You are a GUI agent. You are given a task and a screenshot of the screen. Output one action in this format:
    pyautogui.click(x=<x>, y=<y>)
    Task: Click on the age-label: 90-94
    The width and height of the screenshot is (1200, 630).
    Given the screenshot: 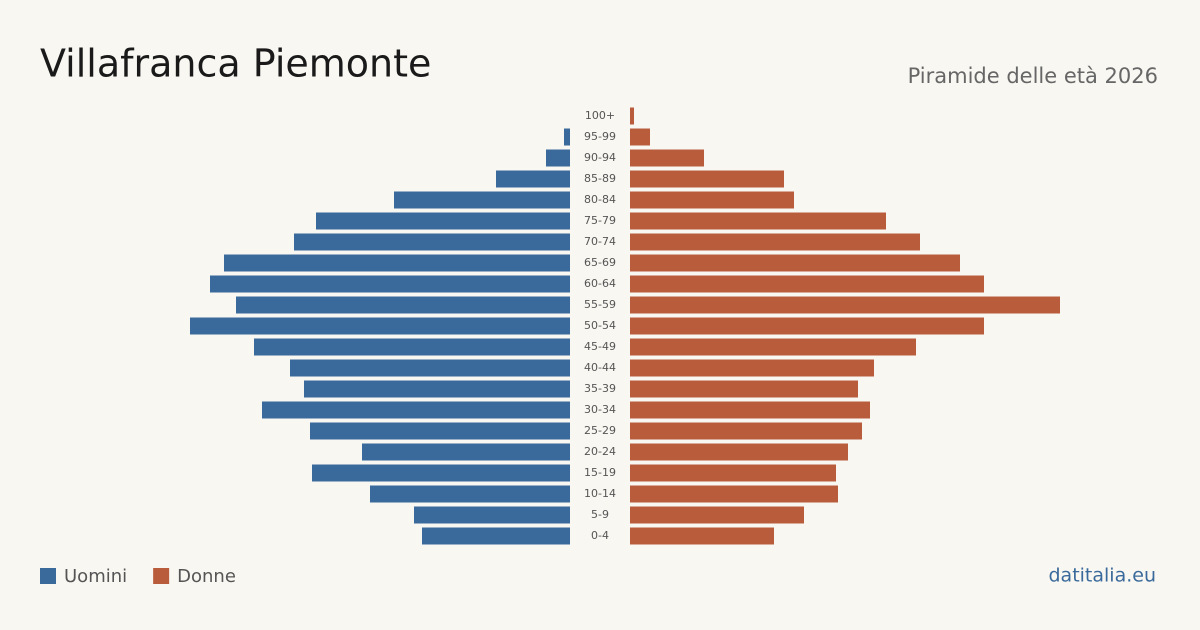 What is the action you would take?
    pyautogui.click(x=600, y=157)
    